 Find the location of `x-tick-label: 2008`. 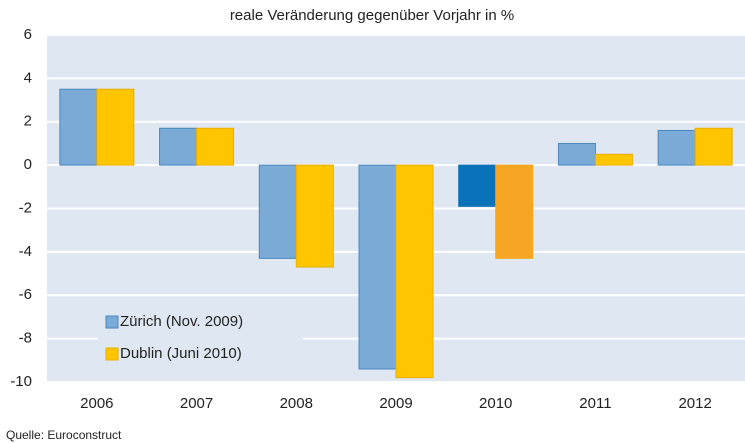

x-tick-label: 2008 is located at coordinates (296, 403).